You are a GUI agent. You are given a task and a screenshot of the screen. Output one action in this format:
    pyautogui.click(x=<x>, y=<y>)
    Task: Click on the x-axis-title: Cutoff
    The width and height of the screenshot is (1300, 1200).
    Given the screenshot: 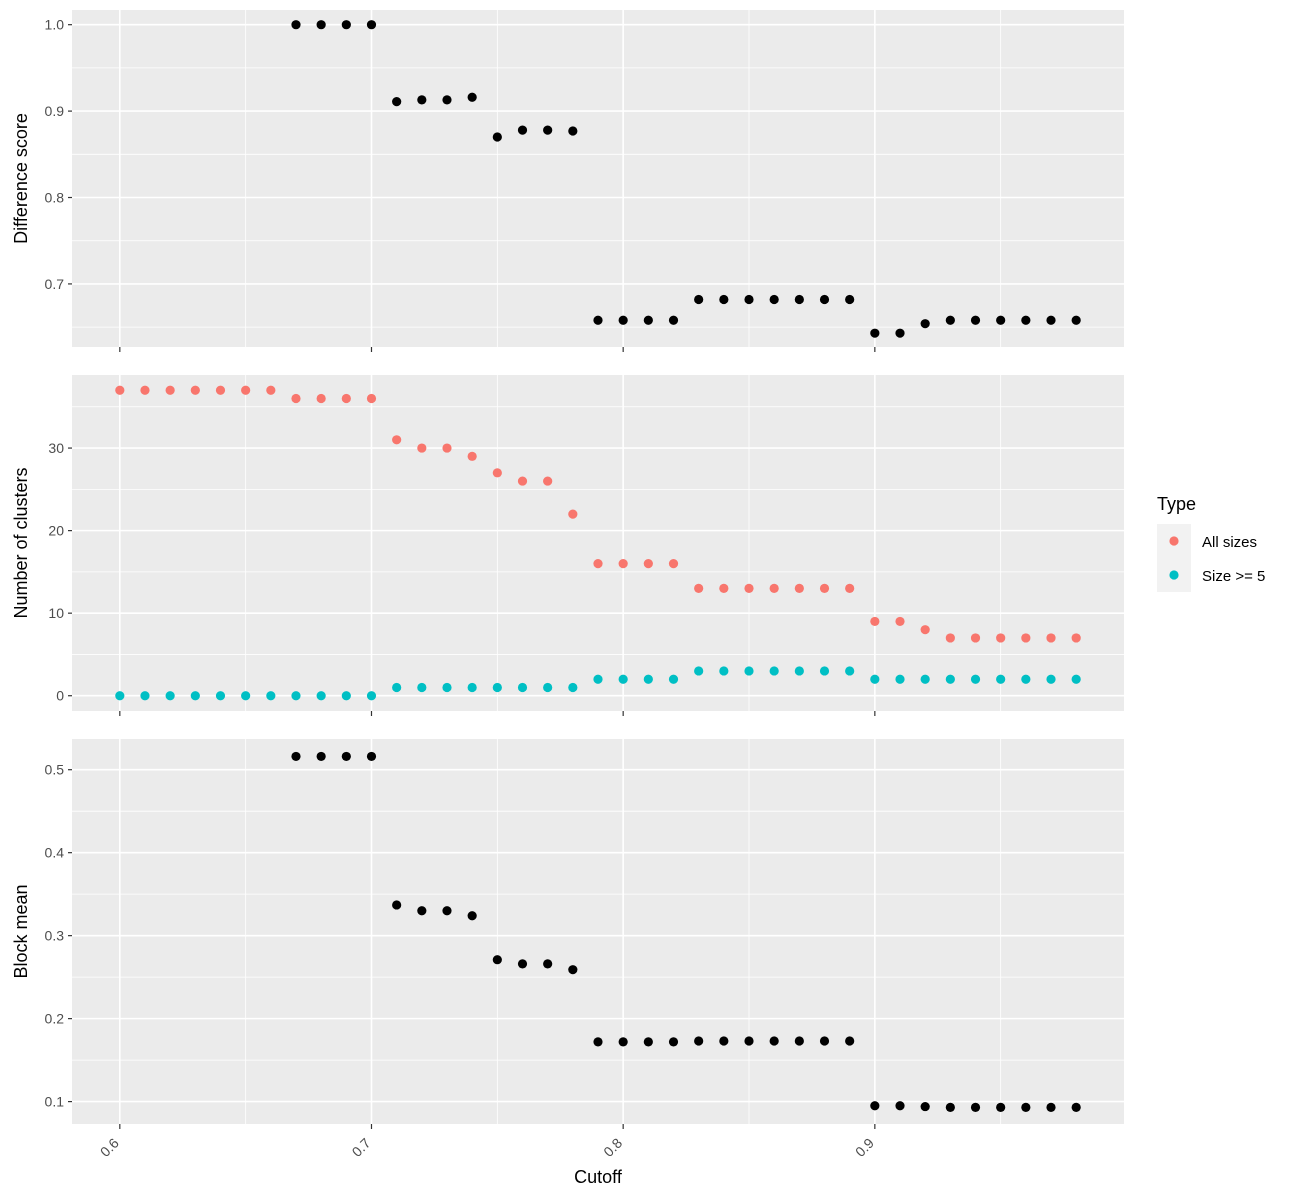 What is the action you would take?
    pyautogui.click(x=598, y=1177)
    